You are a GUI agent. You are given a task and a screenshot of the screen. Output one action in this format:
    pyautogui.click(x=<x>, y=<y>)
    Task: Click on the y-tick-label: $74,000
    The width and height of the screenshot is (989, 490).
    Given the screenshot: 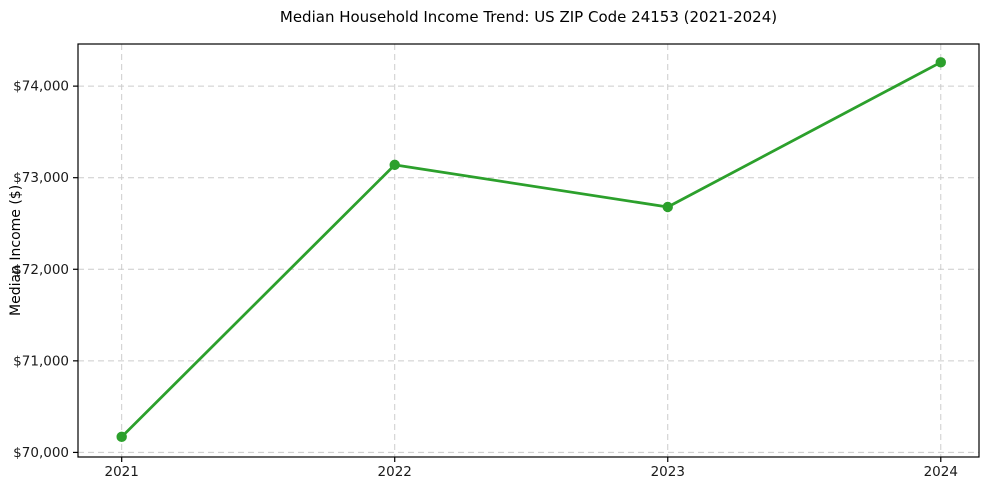 What is the action you would take?
    pyautogui.click(x=41, y=87)
    